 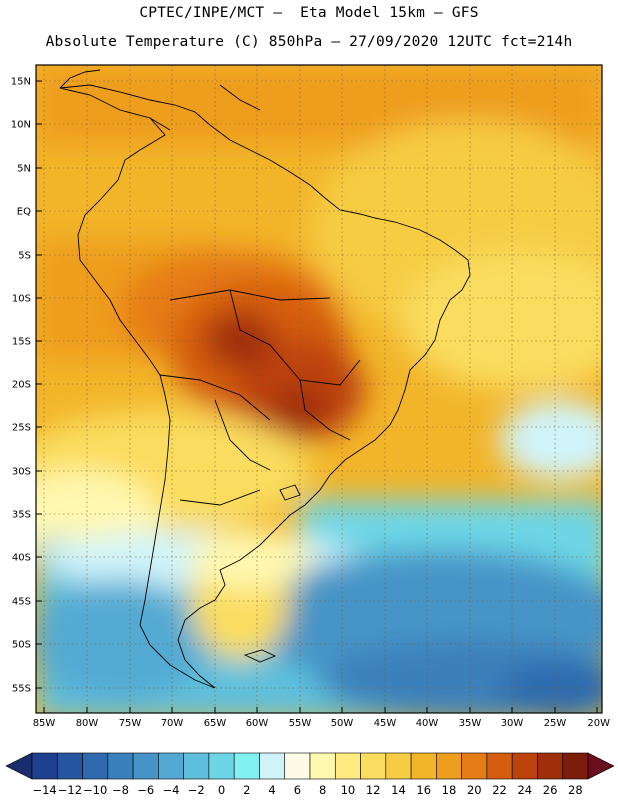 What do you see at coordinates (21, 299) in the screenshot?
I see `lat-label: 10S` at bounding box center [21, 299].